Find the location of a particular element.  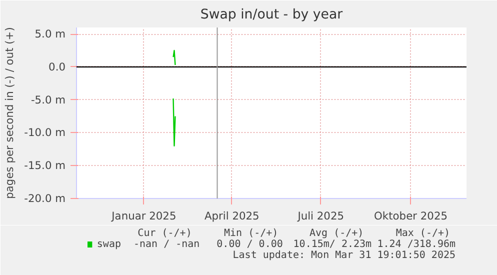

y-tick-label: -5.0 m is located at coordinates (48, 99).